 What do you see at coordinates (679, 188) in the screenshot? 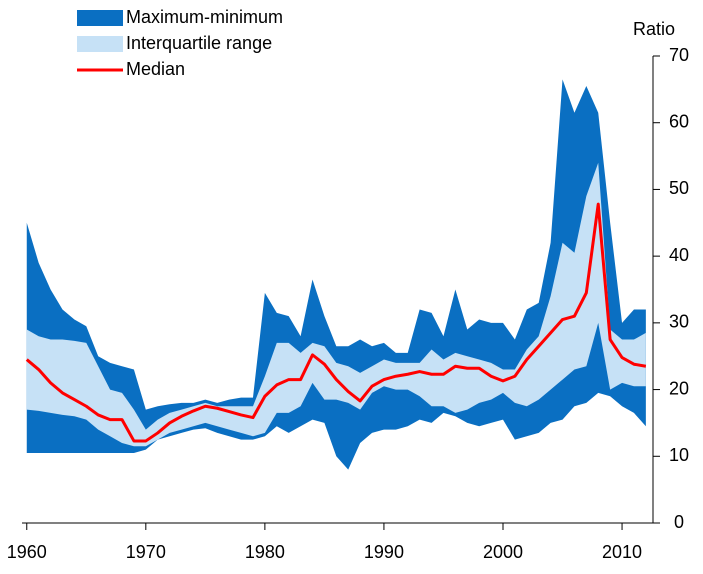
I see `y-tick-label: 50` at bounding box center [679, 188].